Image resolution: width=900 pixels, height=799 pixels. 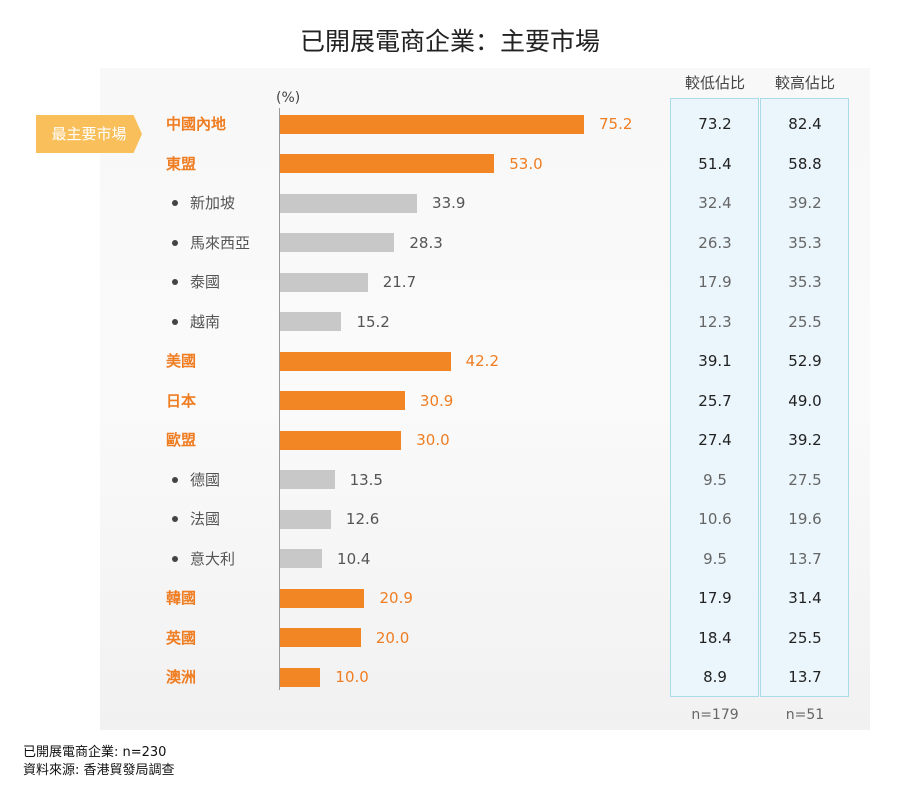 What do you see at coordinates (95, 752) in the screenshot?
I see `footnote-sample: 已開展電商企業: n=230` at bounding box center [95, 752].